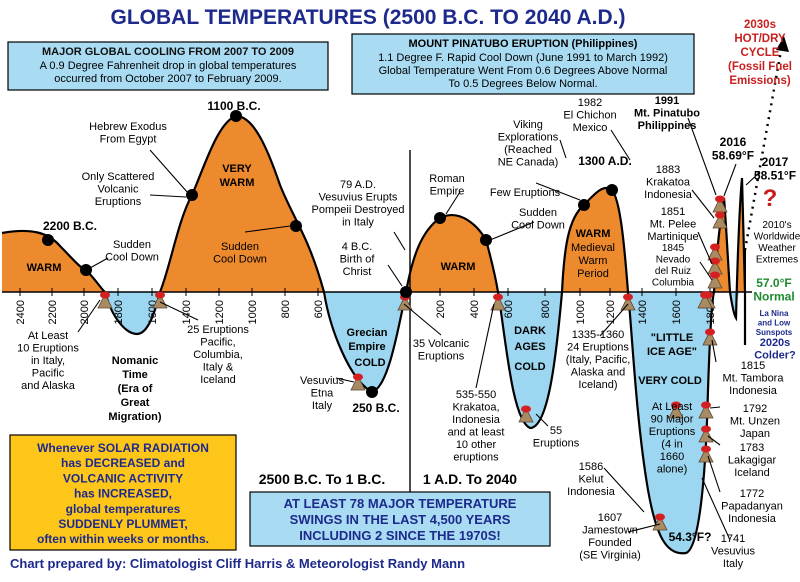 The height and width of the screenshot is (582, 800). What do you see at coordinates (690, 537) in the screenshot?
I see `annotation-low543: 54.3°F?` at bounding box center [690, 537].